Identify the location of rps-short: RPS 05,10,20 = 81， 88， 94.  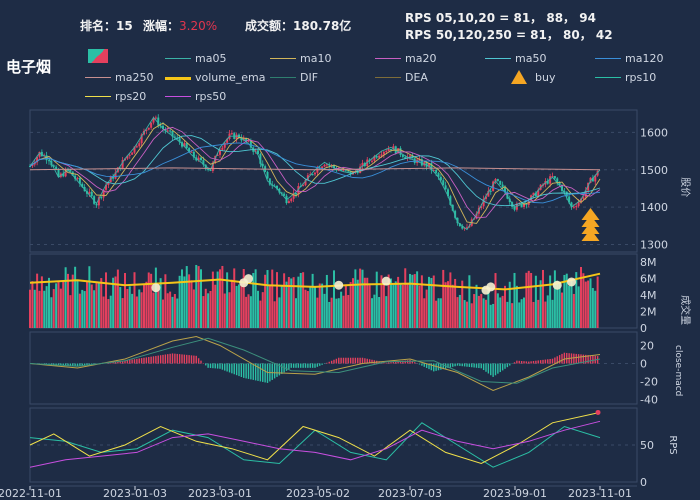
(500, 18).